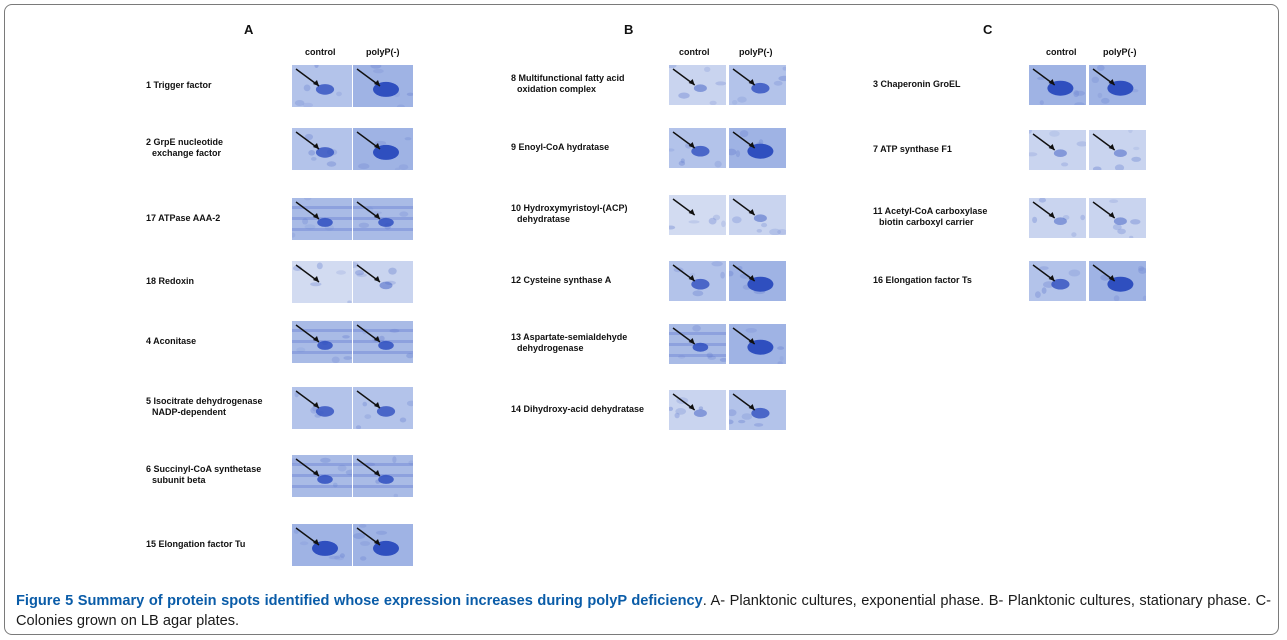  Describe the element at coordinates (320, 52) in the screenshot. I see `panel-a-control-header: control` at that location.